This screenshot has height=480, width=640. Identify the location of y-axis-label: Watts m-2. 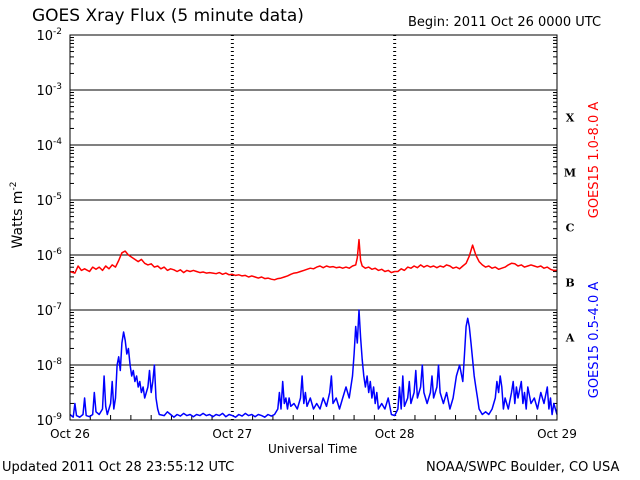
(17, 215).